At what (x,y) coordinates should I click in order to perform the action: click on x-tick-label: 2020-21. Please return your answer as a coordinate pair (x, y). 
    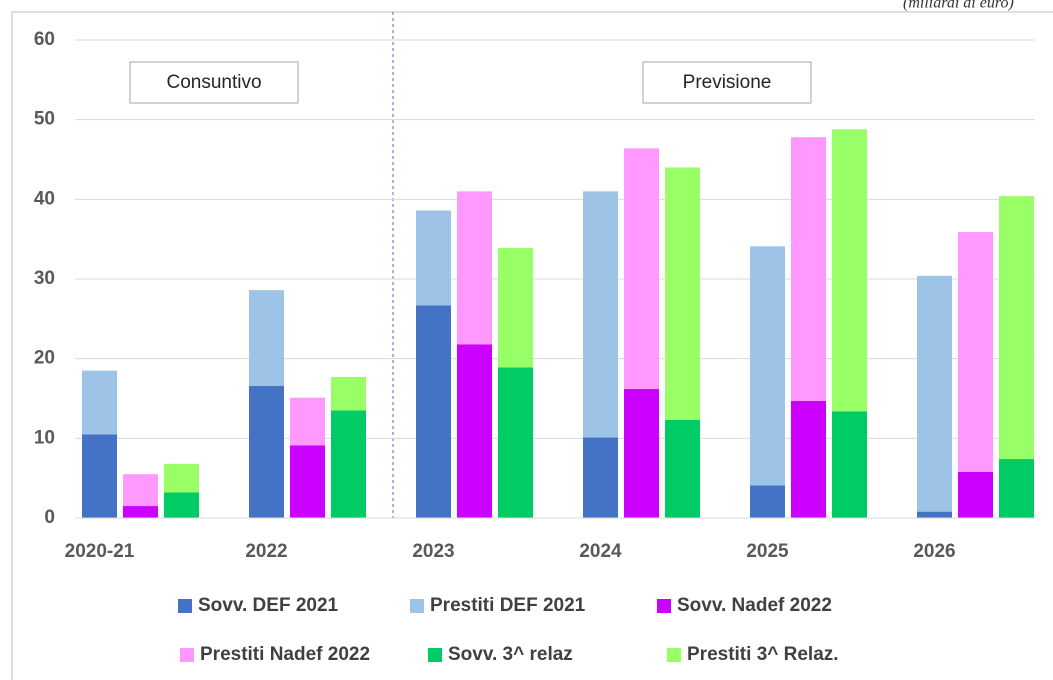
    Looking at the image, I should click on (100, 551).